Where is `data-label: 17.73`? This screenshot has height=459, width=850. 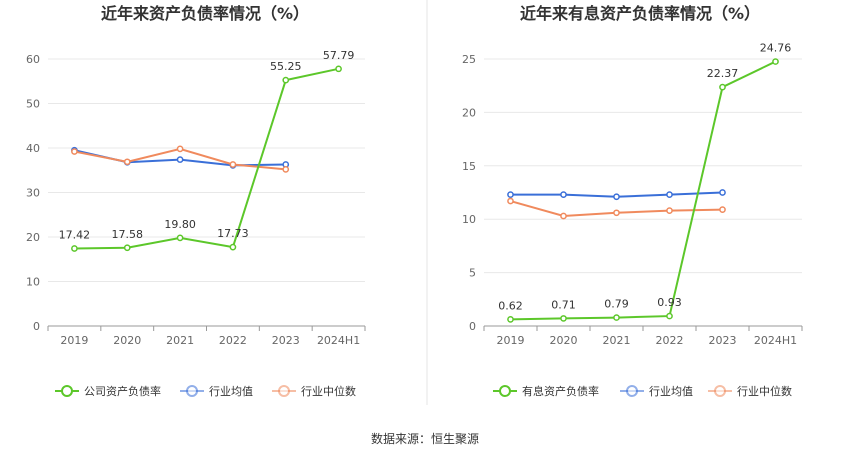 data-label: 17.73 is located at coordinates (233, 233).